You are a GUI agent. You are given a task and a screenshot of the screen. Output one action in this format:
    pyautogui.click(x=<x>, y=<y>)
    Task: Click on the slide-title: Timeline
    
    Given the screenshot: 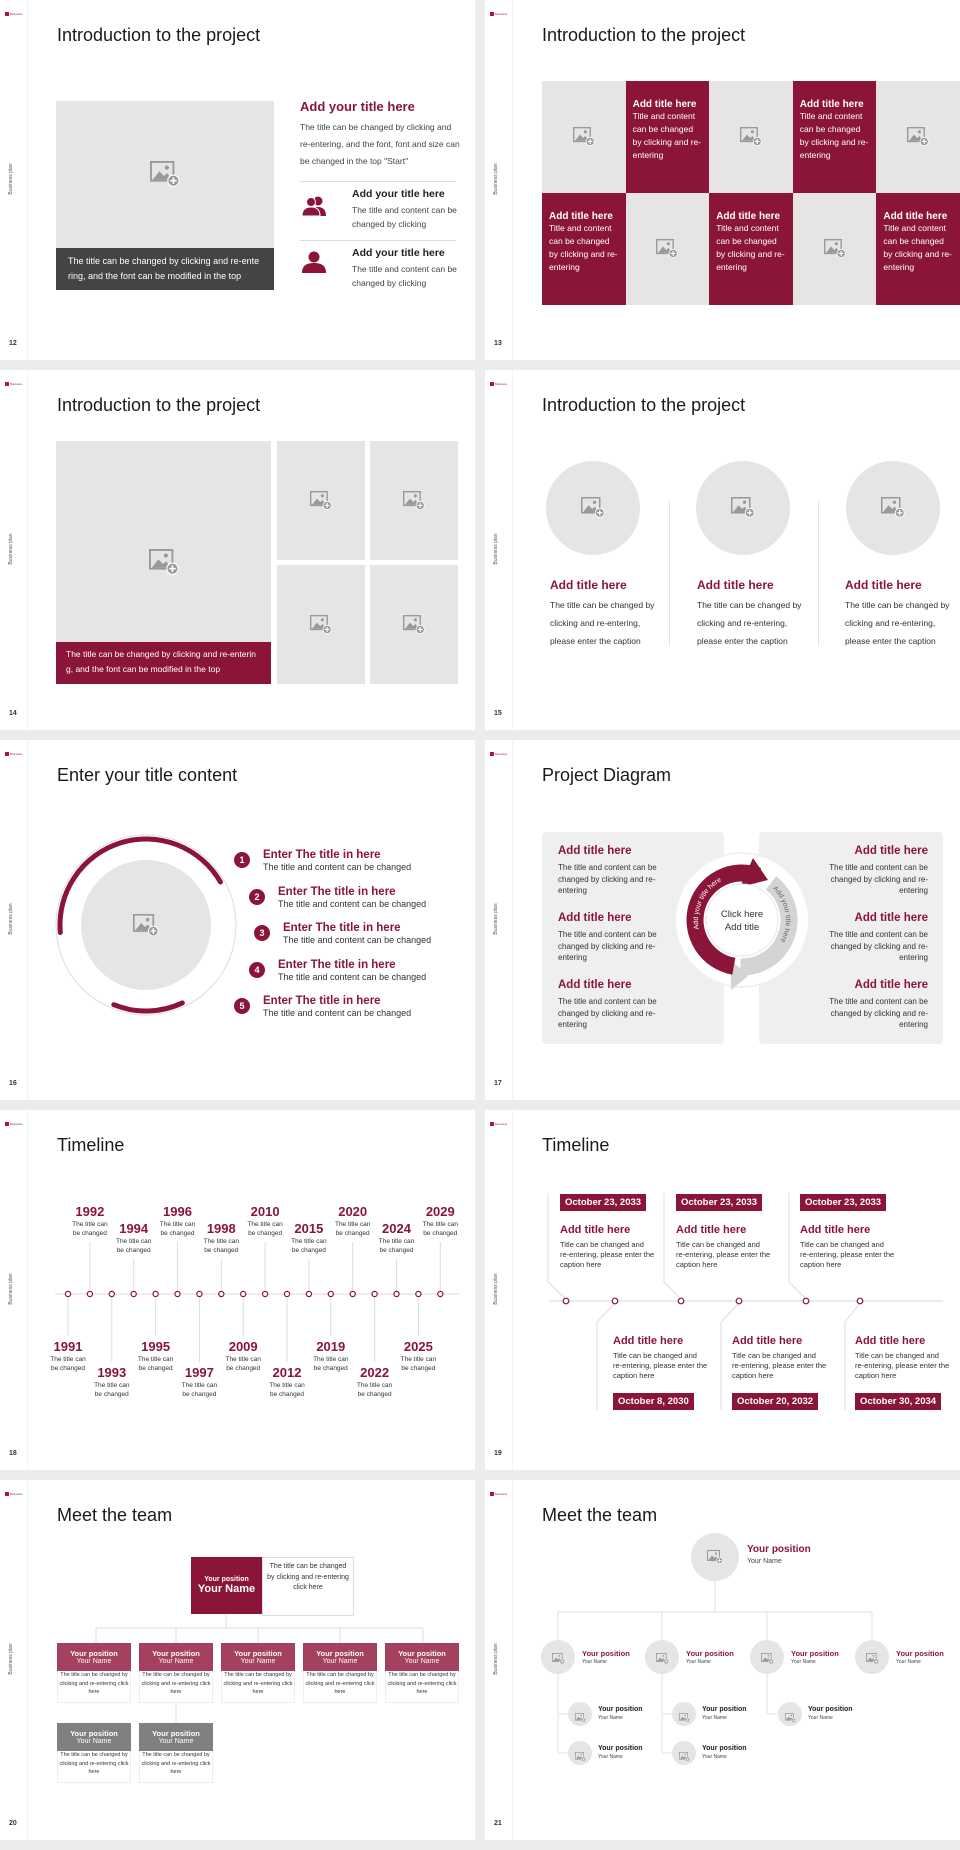 What is the action you would take?
    pyautogui.click(x=576, y=1145)
    